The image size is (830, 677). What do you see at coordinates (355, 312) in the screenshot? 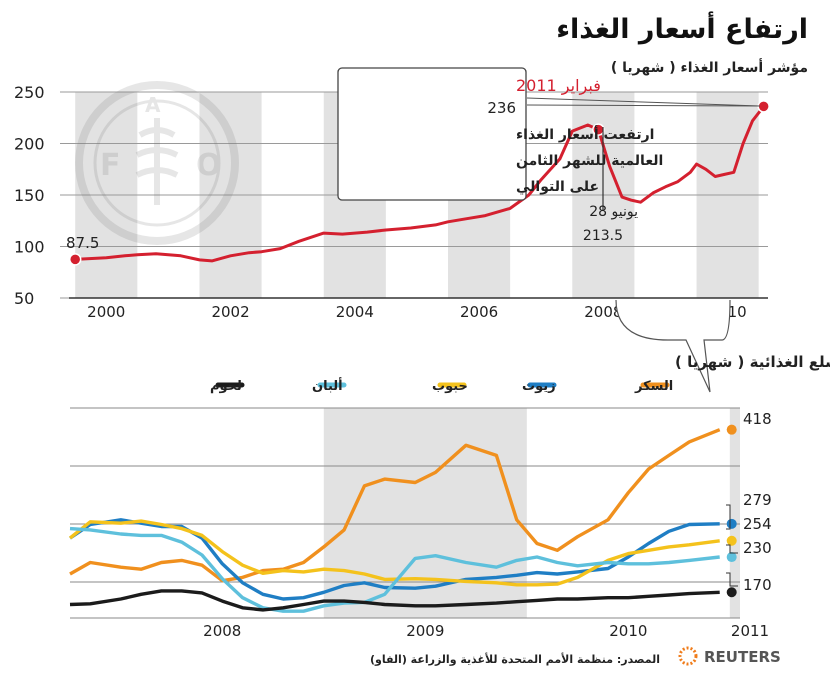
I see `x-tick-label: 2004` at bounding box center [355, 312].